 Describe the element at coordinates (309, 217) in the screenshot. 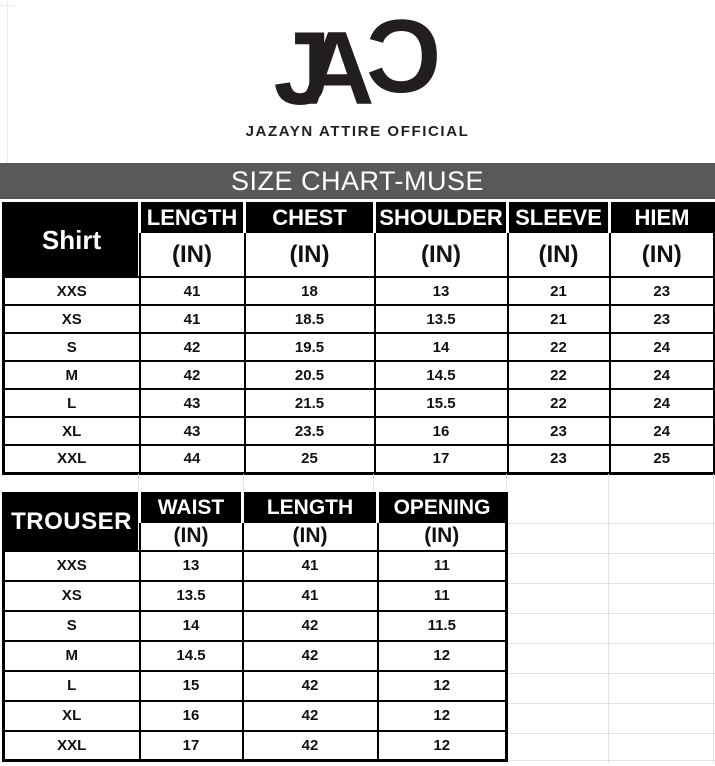

I see `column-header-chest: CHEST` at that location.